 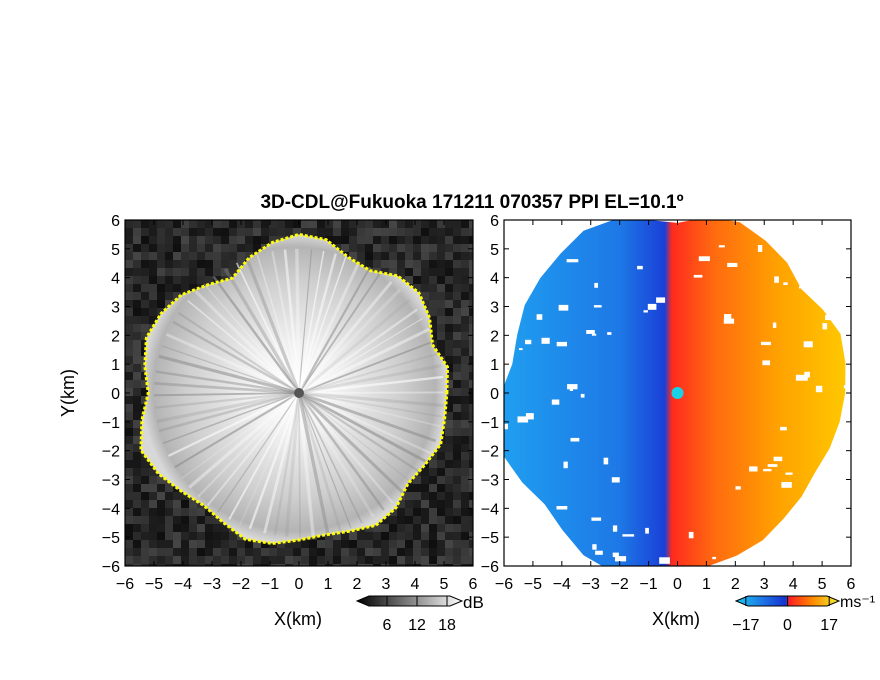 I want to click on x-tick-label: 6, so click(x=851, y=584).